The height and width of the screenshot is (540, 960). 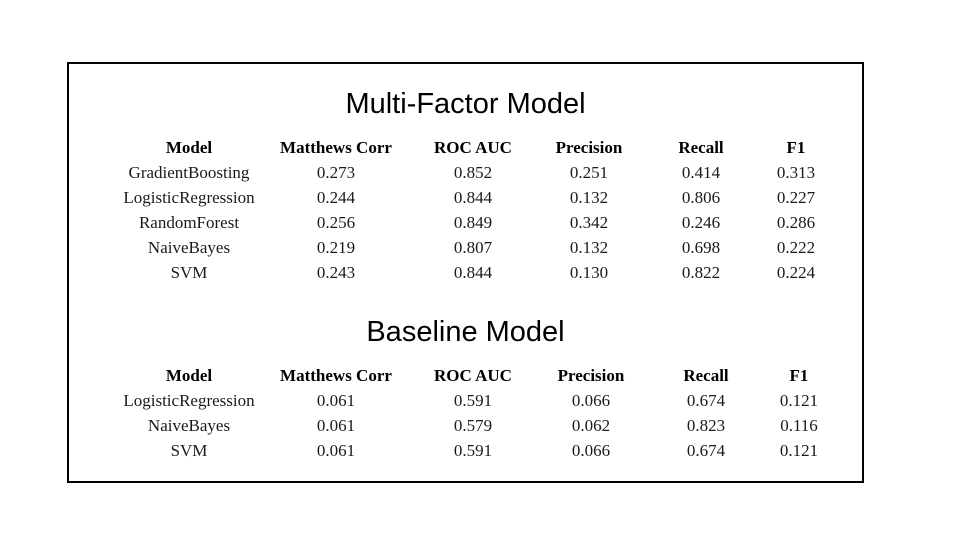 I want to click on multi-factor-title: Multi-Factor Model, so click(x=465, y=104).